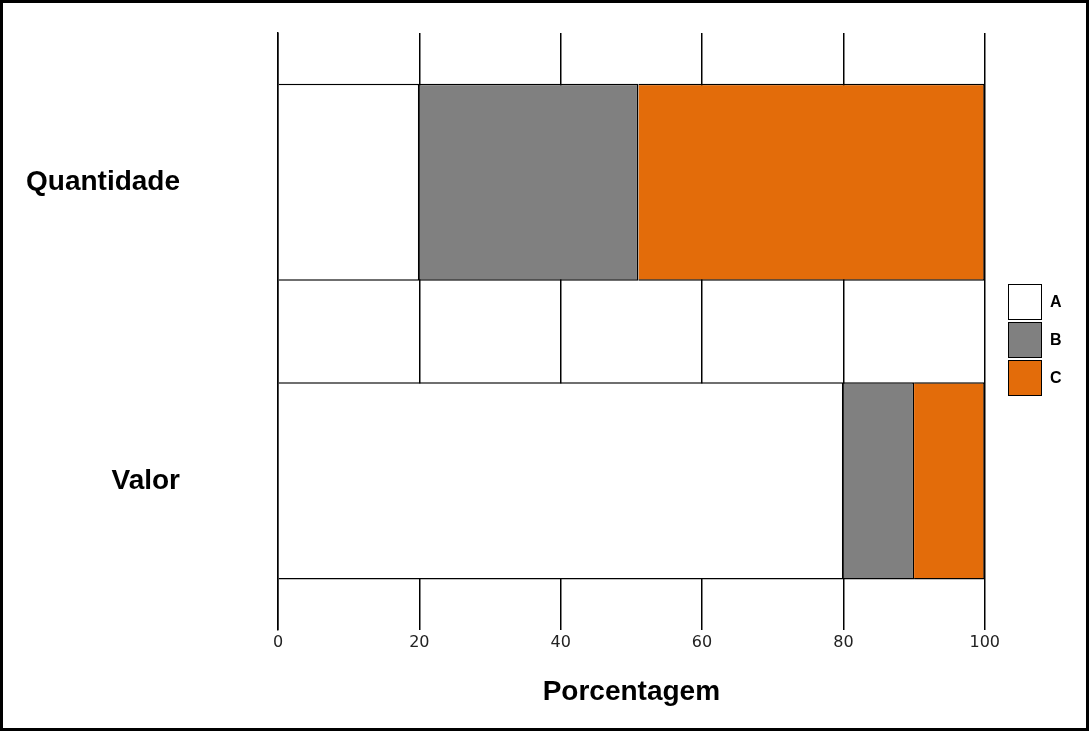 The image size is (1089, 731). What do you see at coordinates (843, 641) in the screenshot?
I see `x-tick-label: 80` at bounding box center [843, 641].